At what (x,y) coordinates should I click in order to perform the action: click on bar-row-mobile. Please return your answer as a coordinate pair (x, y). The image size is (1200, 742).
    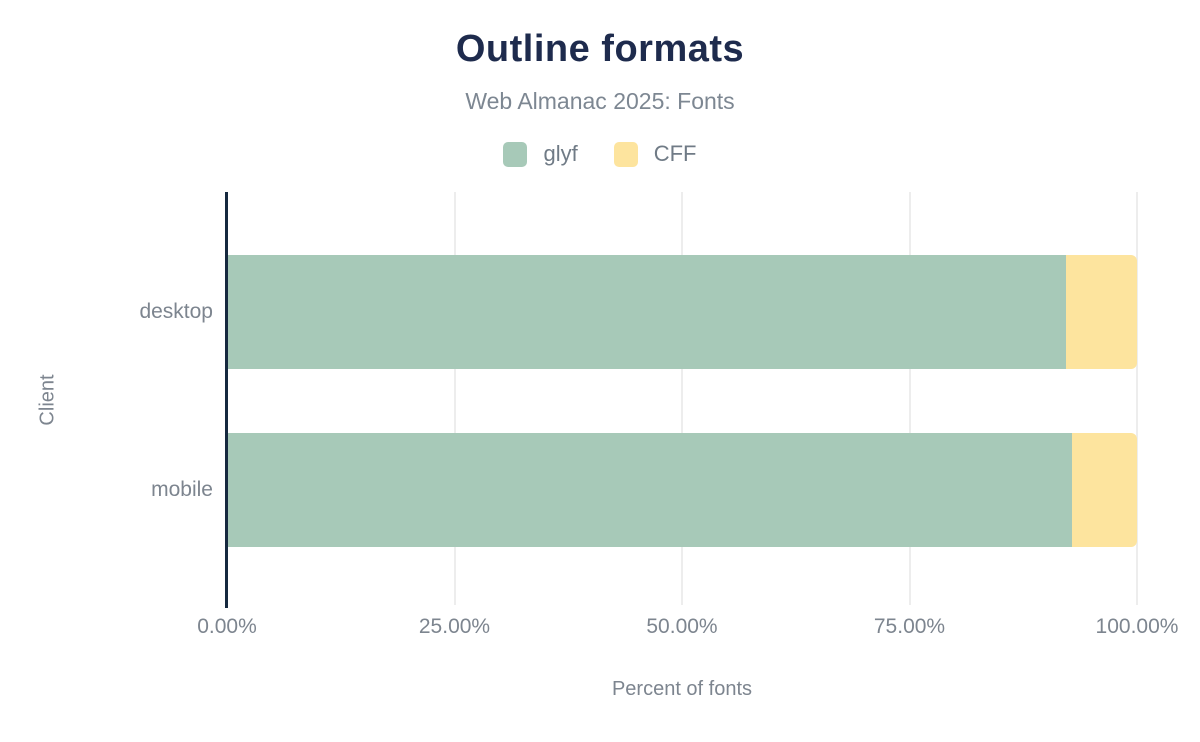
    Looking at the image, I should click on (682, 490).